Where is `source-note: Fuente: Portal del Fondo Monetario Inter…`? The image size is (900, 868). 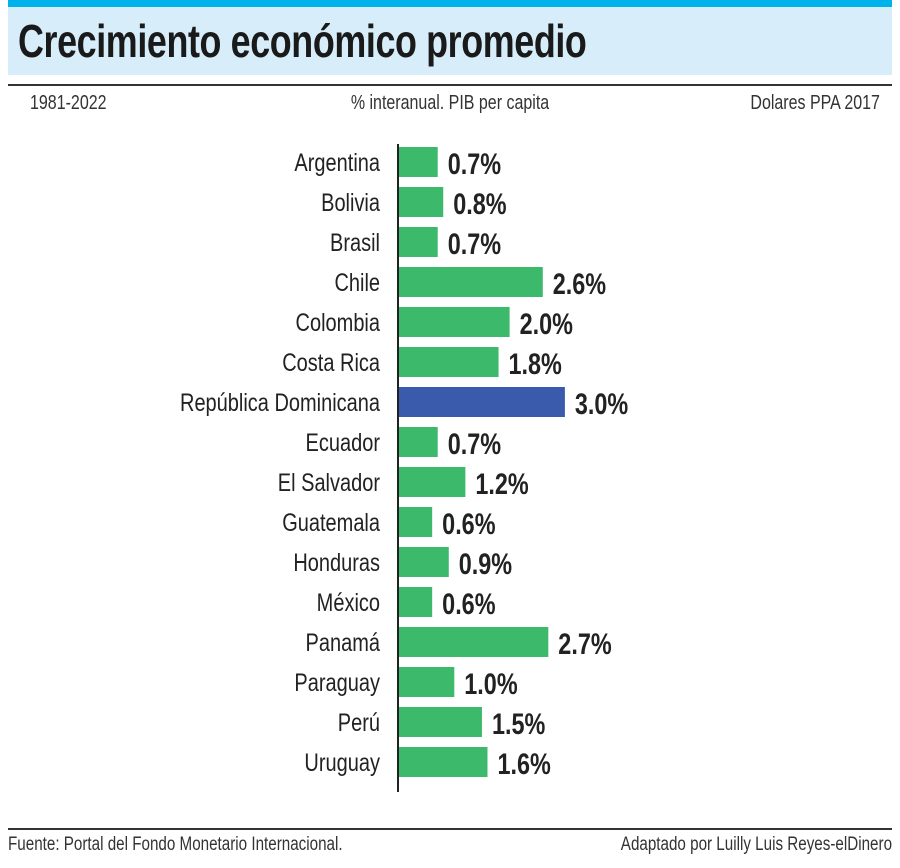 source-note: Fuente: Portal del Fondo Monetario Inter… is located at coordinates (175, 844).